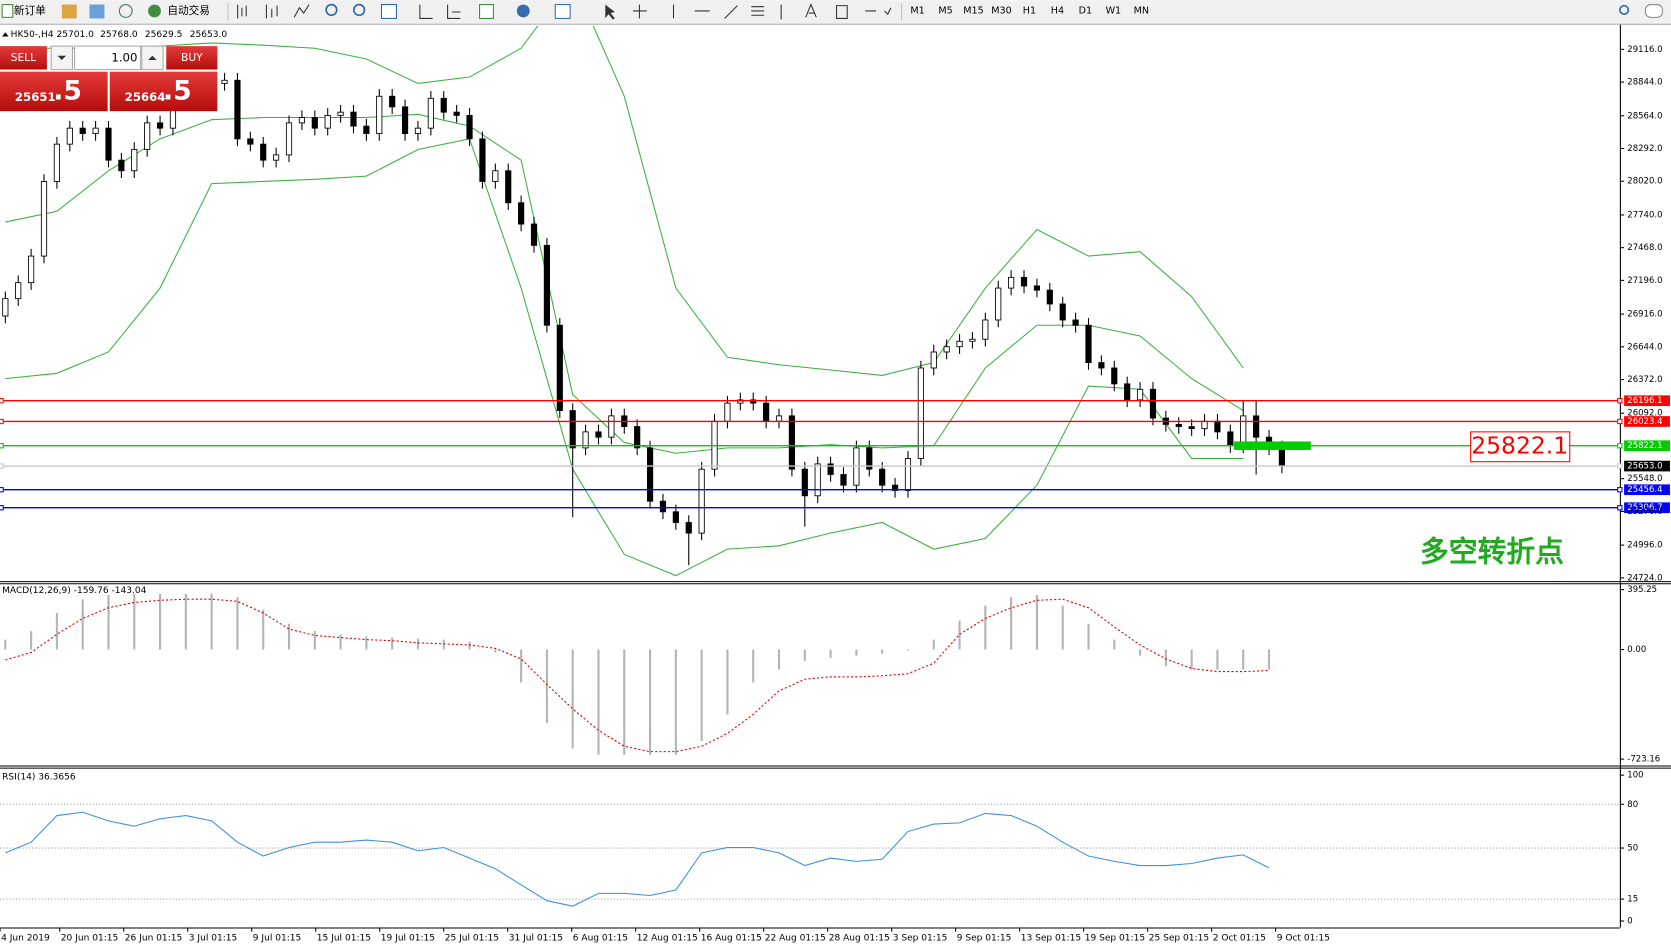  I want to click on x-tick-label: 19 Sep 01:15, so click(1115, 939).